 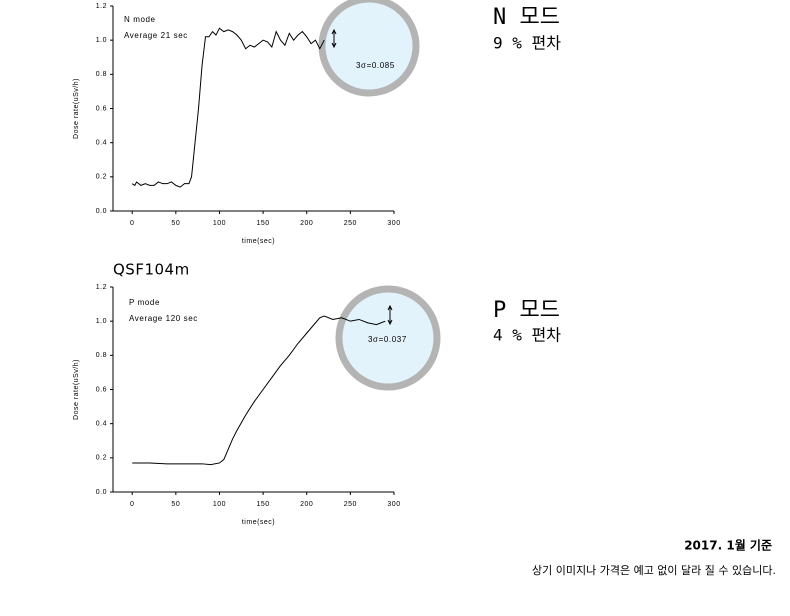 I want to click on magnifier, so click(x=379, y=195).